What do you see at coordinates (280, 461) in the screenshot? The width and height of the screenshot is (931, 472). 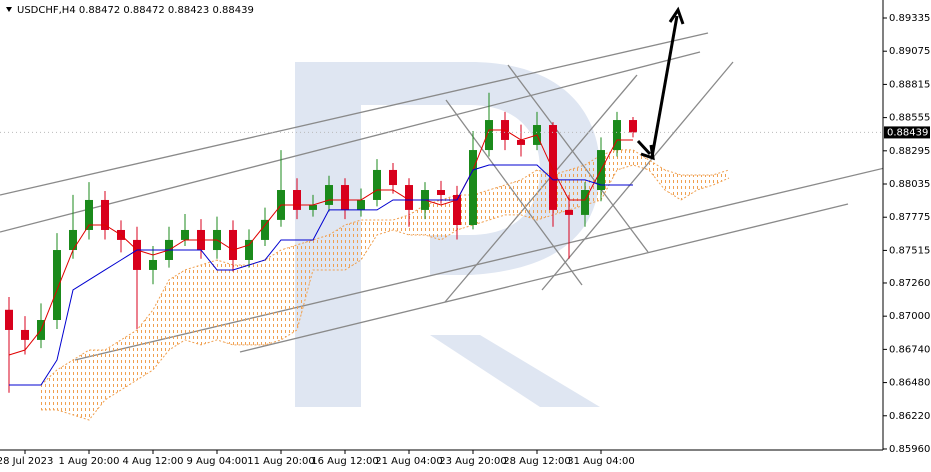 I see `x-tick-label: 11 Aug 20:00` at bounding box center [280, 461].